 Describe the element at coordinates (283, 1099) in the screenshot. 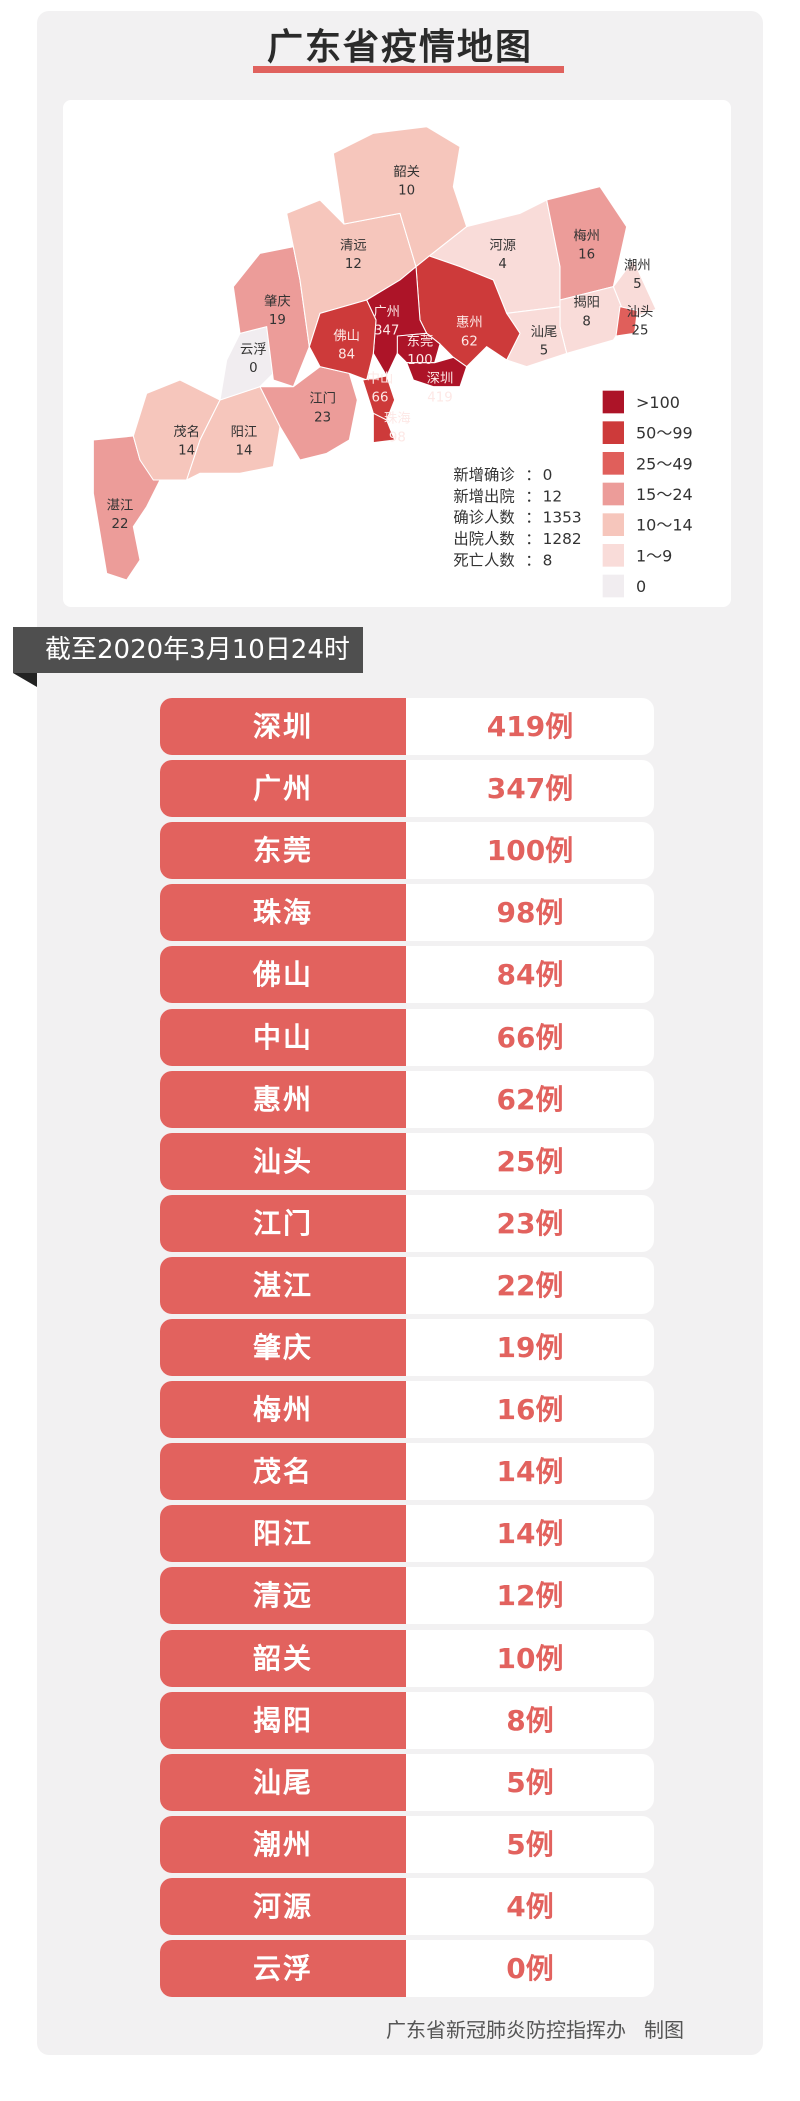

I see `row-city: 惠州` at that location.